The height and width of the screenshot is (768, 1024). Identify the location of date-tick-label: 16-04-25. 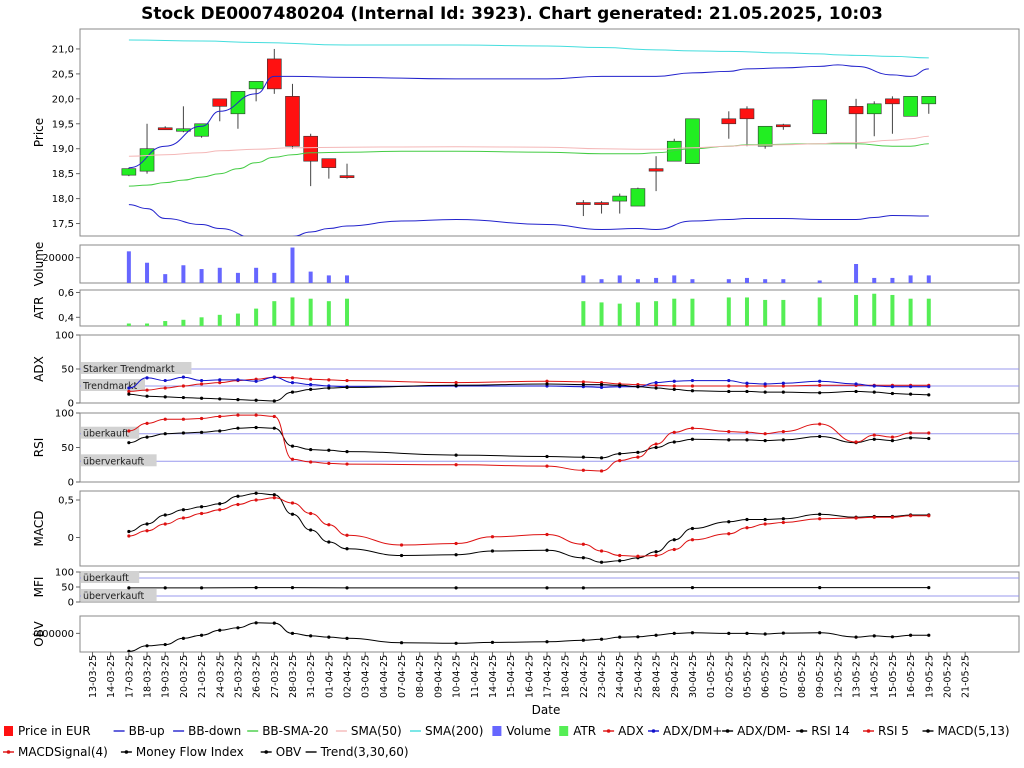
(529, 676).